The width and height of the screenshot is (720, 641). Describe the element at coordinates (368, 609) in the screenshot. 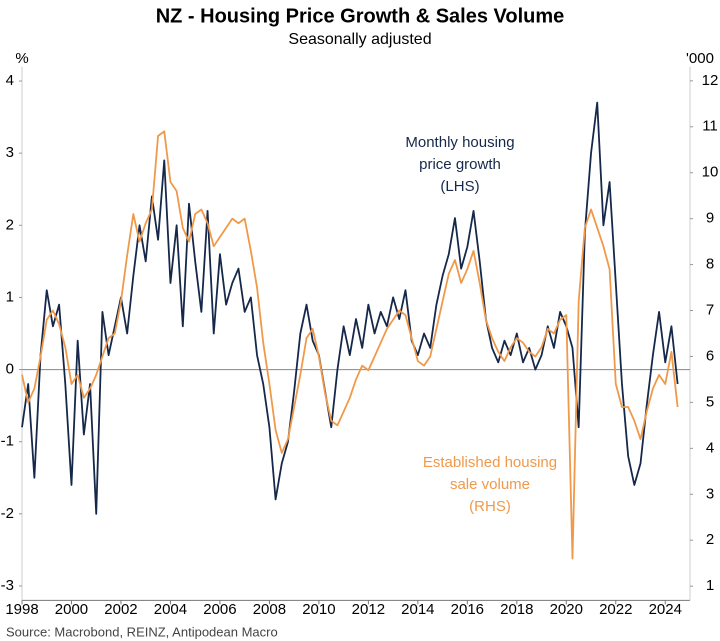

I see `x-tick-label: 2012` at that location.